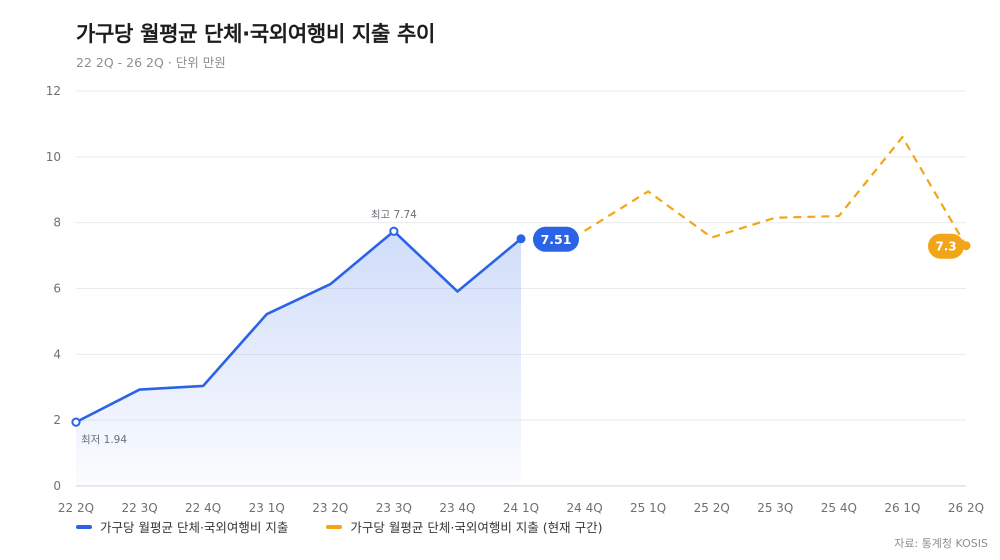 This screenshot has width=1000, height=560. I want to click on legend-label-current: 가구당 월평균 단체·국외여행비 지출 (현재 구간), so click(476, 527).